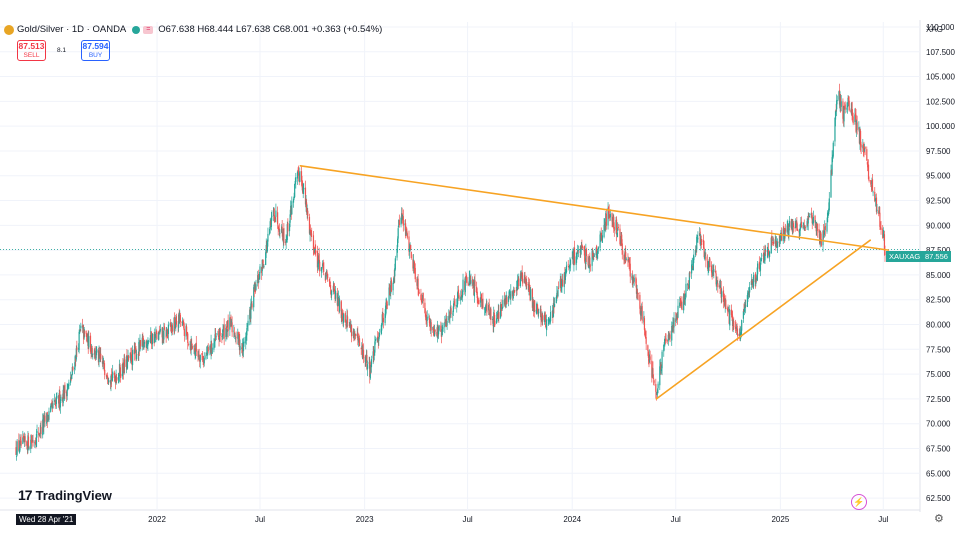 The width and height of the screenshot is (971, 554). Describe the element at coordinates (938, 399) in the screenshot. I see `price-tick-label: 72.500` at that location.